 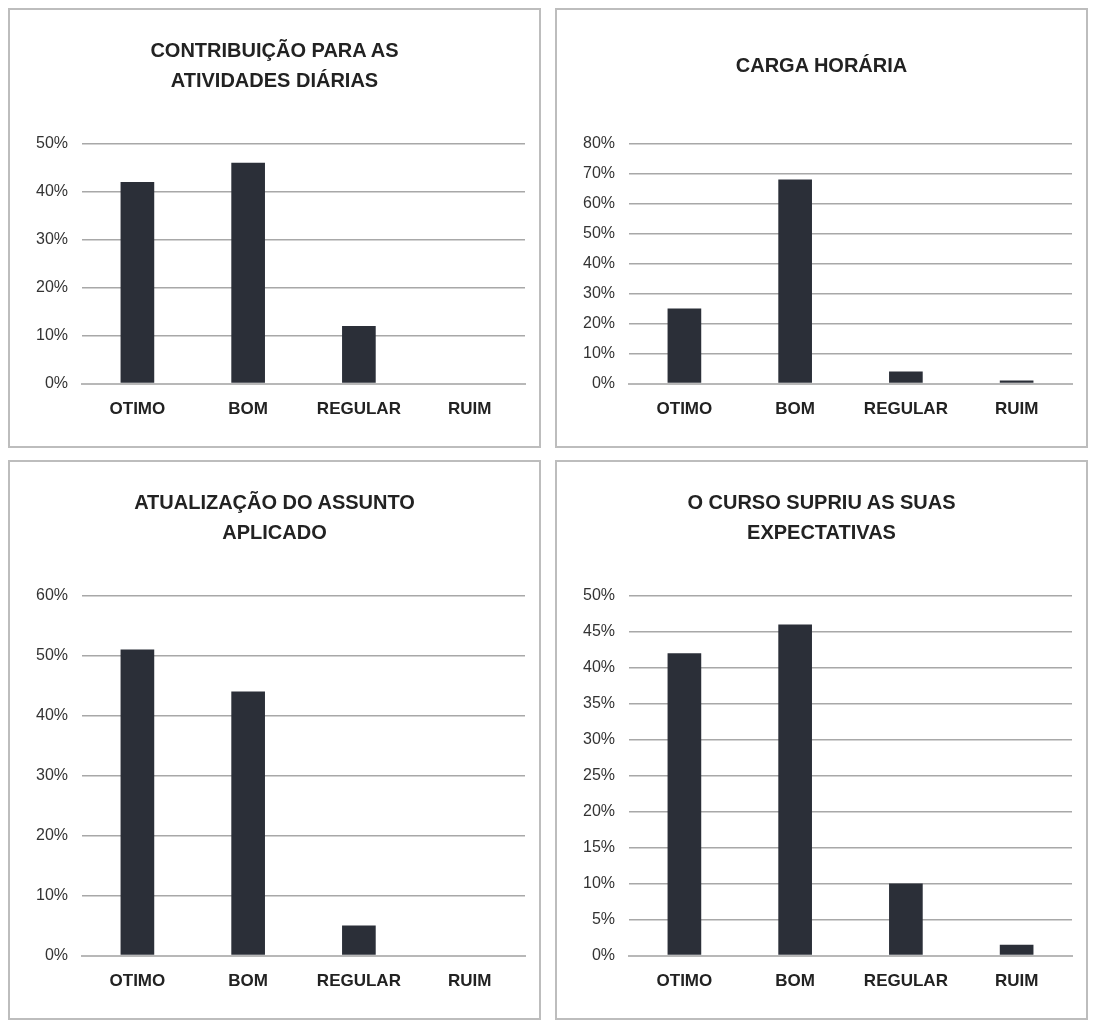 I want to click on y-tick-label: 5%, so click(x=603, y=919).